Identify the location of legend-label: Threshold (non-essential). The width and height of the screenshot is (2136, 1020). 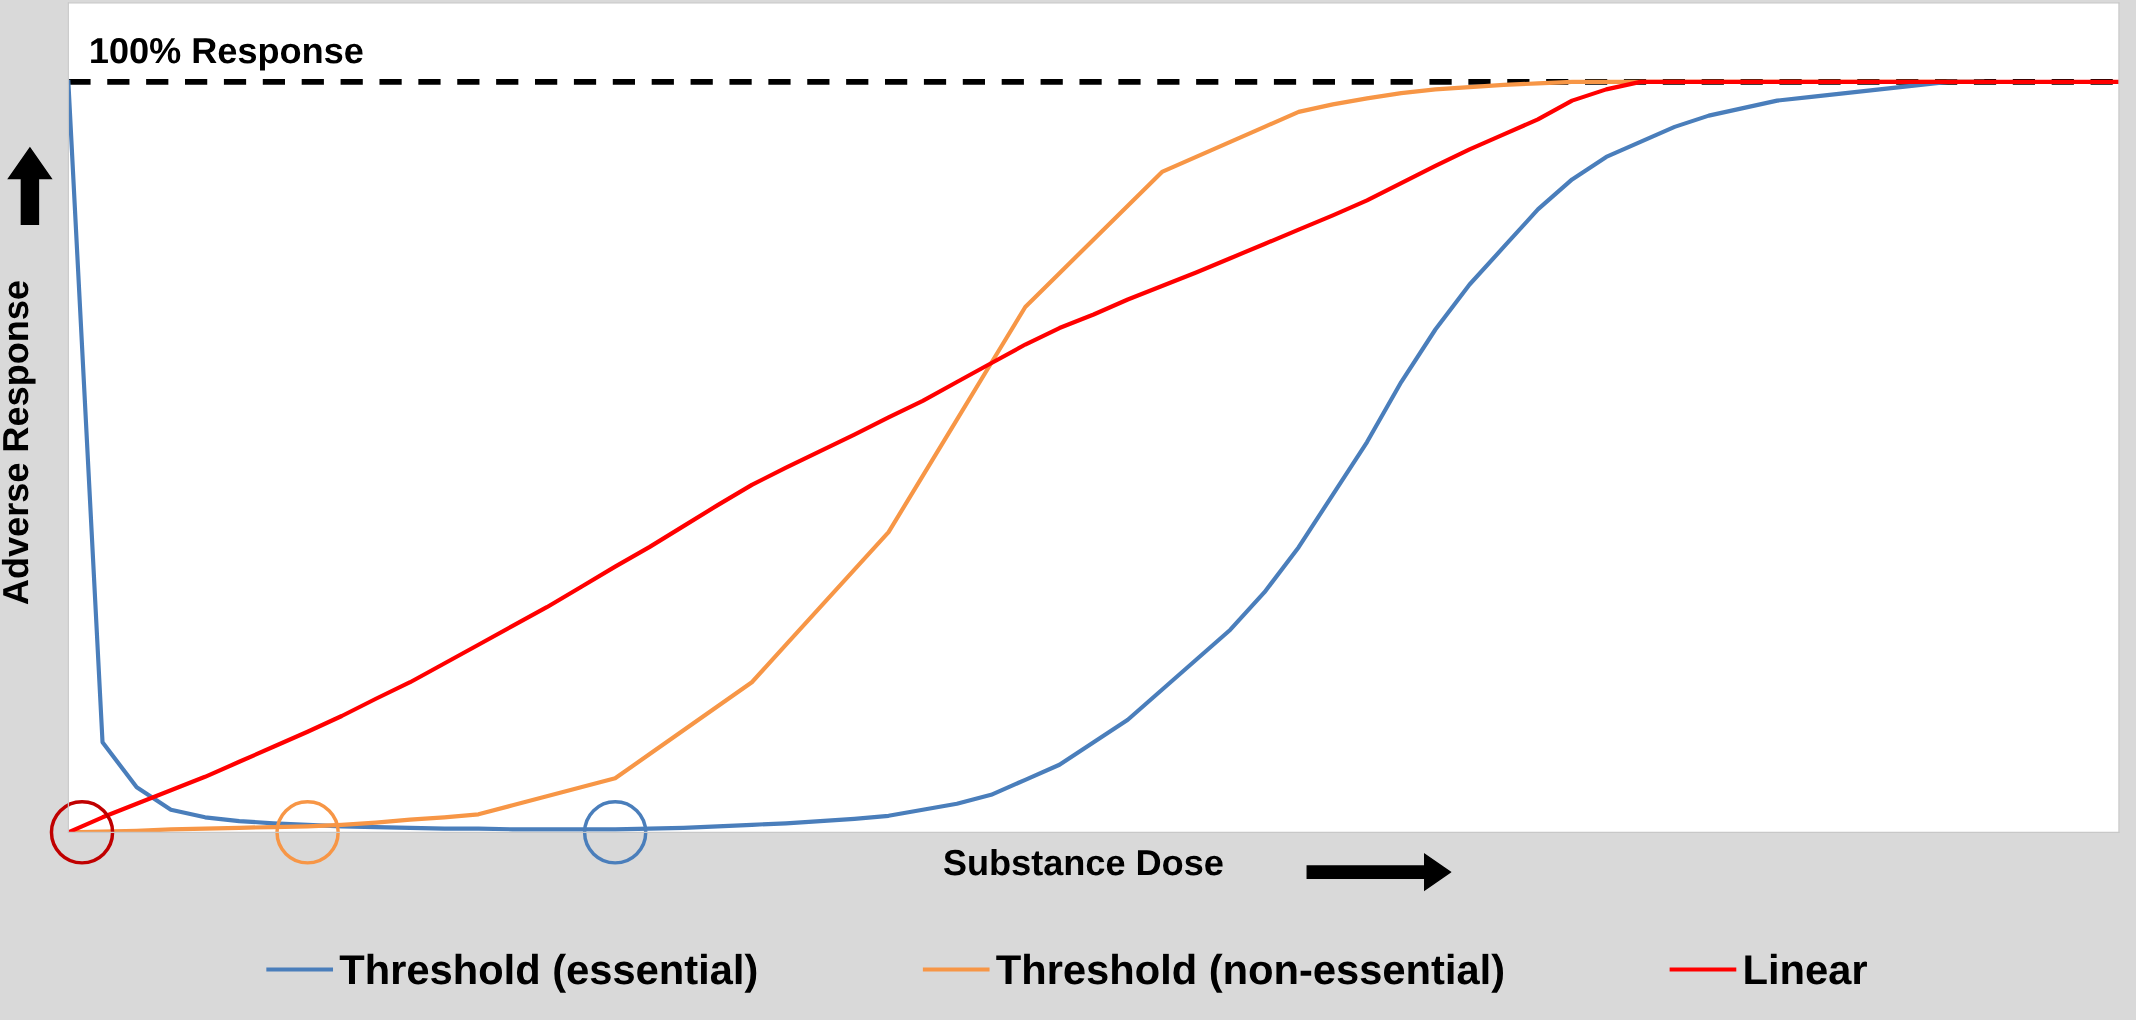
(1250, 973).